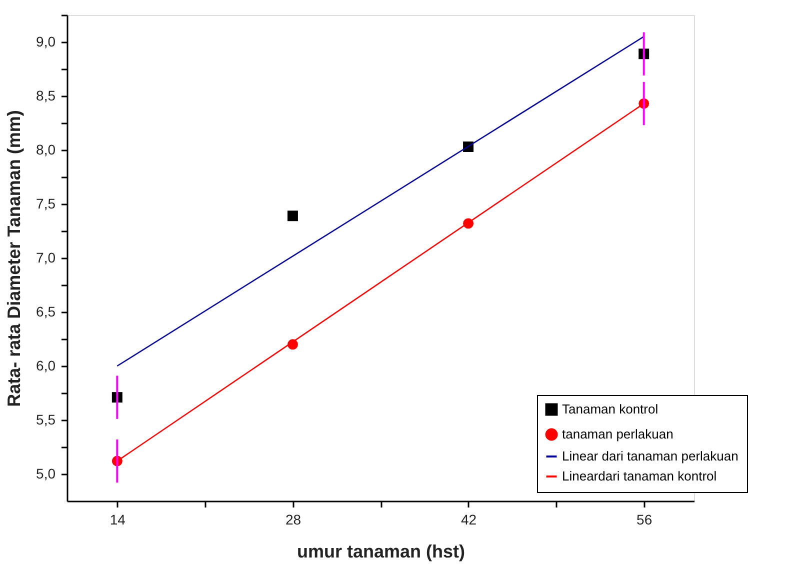 The width and height of the screenshot is (801, 572). Describe the element at coordinates (381, 552) in the screenshot. I see `x-axis-title: umur tanaman (hst)` at that location.